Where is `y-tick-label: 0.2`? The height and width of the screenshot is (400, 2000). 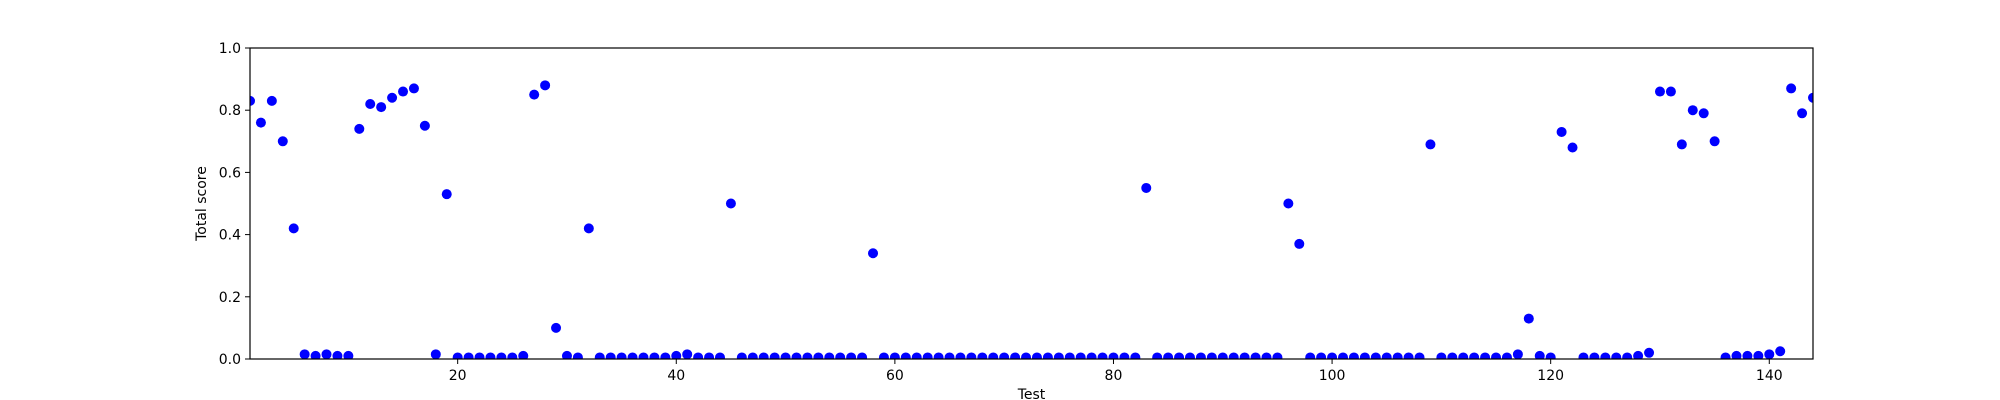 y-tick-label: 0.2 is located at coordinates (230, 298).